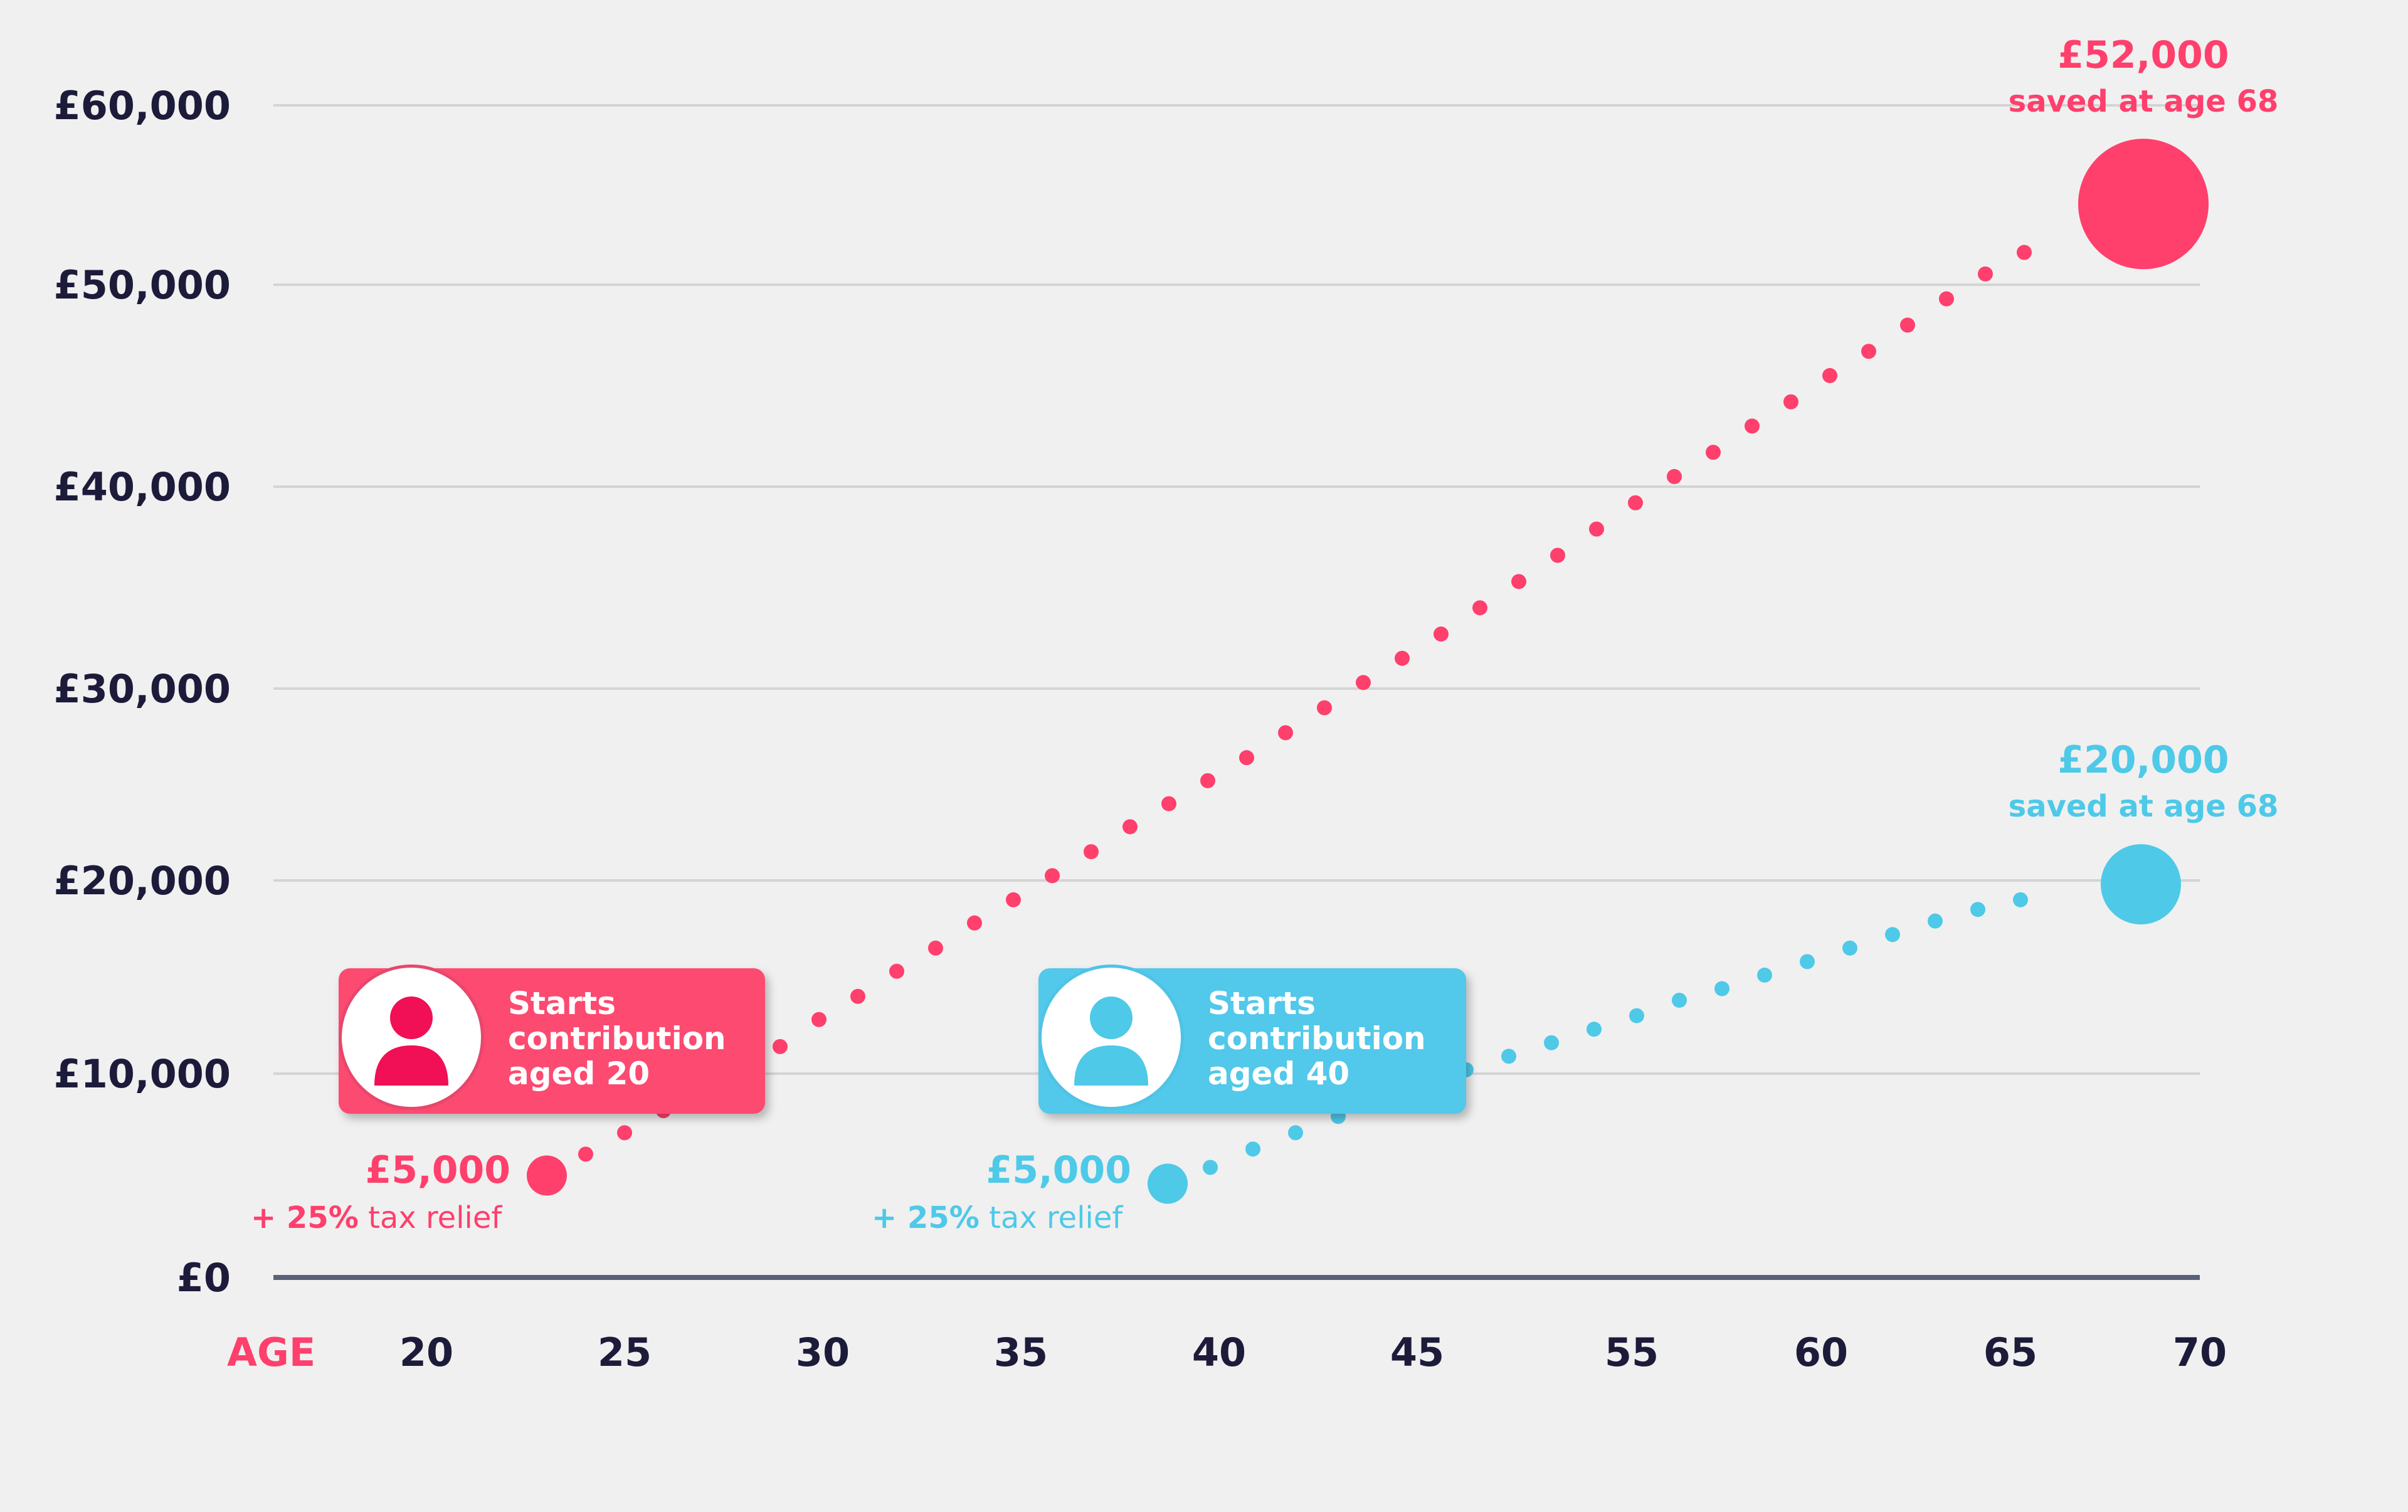 This screenshot has width=2408, height=1512. I want to click on badge-text: Starts contribution aged 40, so click(1317, 1038).